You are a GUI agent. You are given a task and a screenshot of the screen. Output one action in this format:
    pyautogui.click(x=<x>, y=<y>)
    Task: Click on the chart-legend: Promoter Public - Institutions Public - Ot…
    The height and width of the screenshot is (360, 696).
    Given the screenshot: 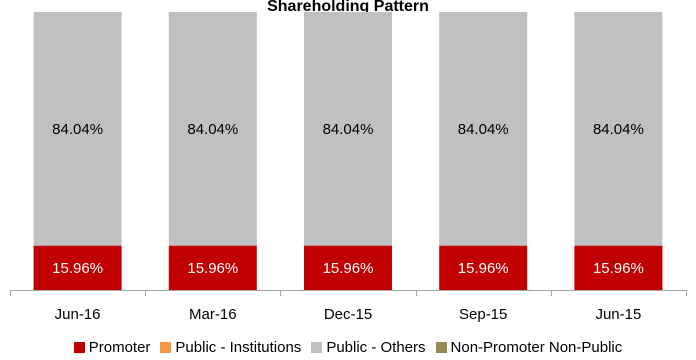 What is the action you would take?
    pyautogui.click(x=348, y=347)
    